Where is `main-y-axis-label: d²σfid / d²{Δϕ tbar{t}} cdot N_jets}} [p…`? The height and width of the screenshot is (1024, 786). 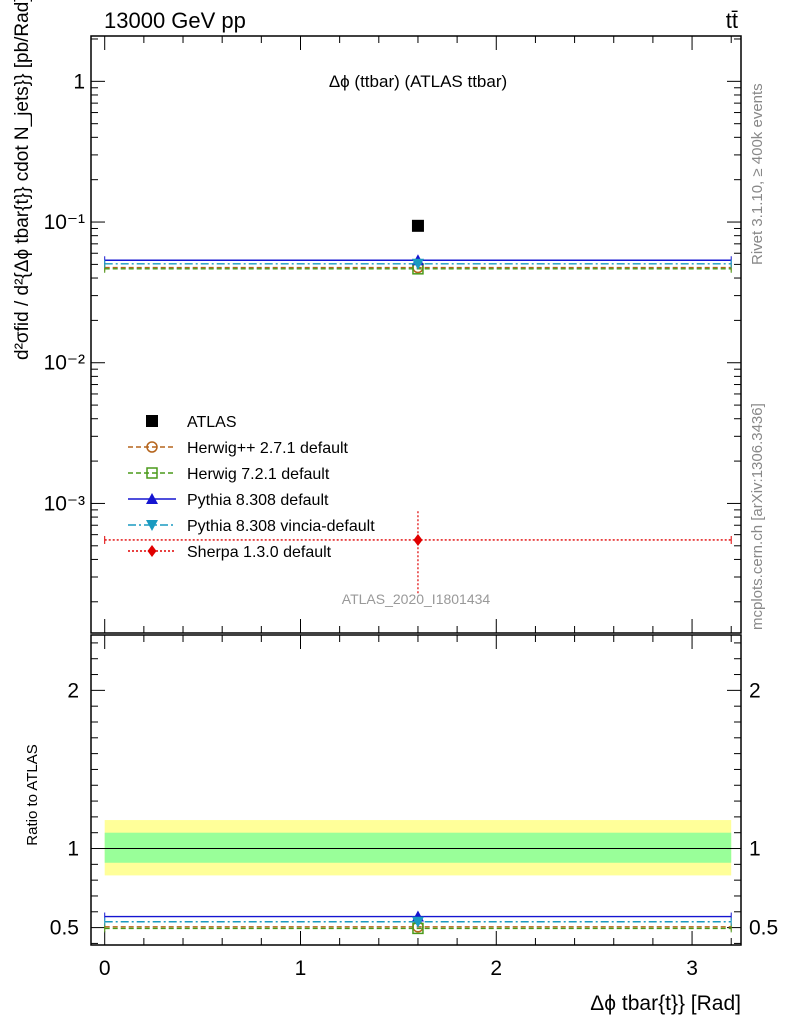 main-y-axis-label: d²σfid / d²{Δϕ tbar{t}} cdot N_jets}} [p… is located at coordinates (22, 180).